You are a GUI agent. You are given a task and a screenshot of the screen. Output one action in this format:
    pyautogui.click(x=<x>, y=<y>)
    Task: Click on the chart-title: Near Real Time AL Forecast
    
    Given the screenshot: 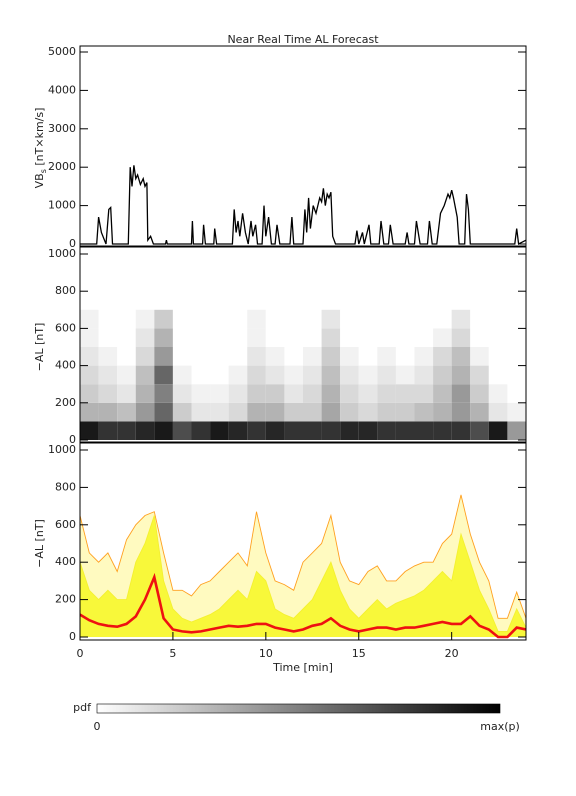 What is the action you would take?
    pyautogui.click(x=303, y=39)
    